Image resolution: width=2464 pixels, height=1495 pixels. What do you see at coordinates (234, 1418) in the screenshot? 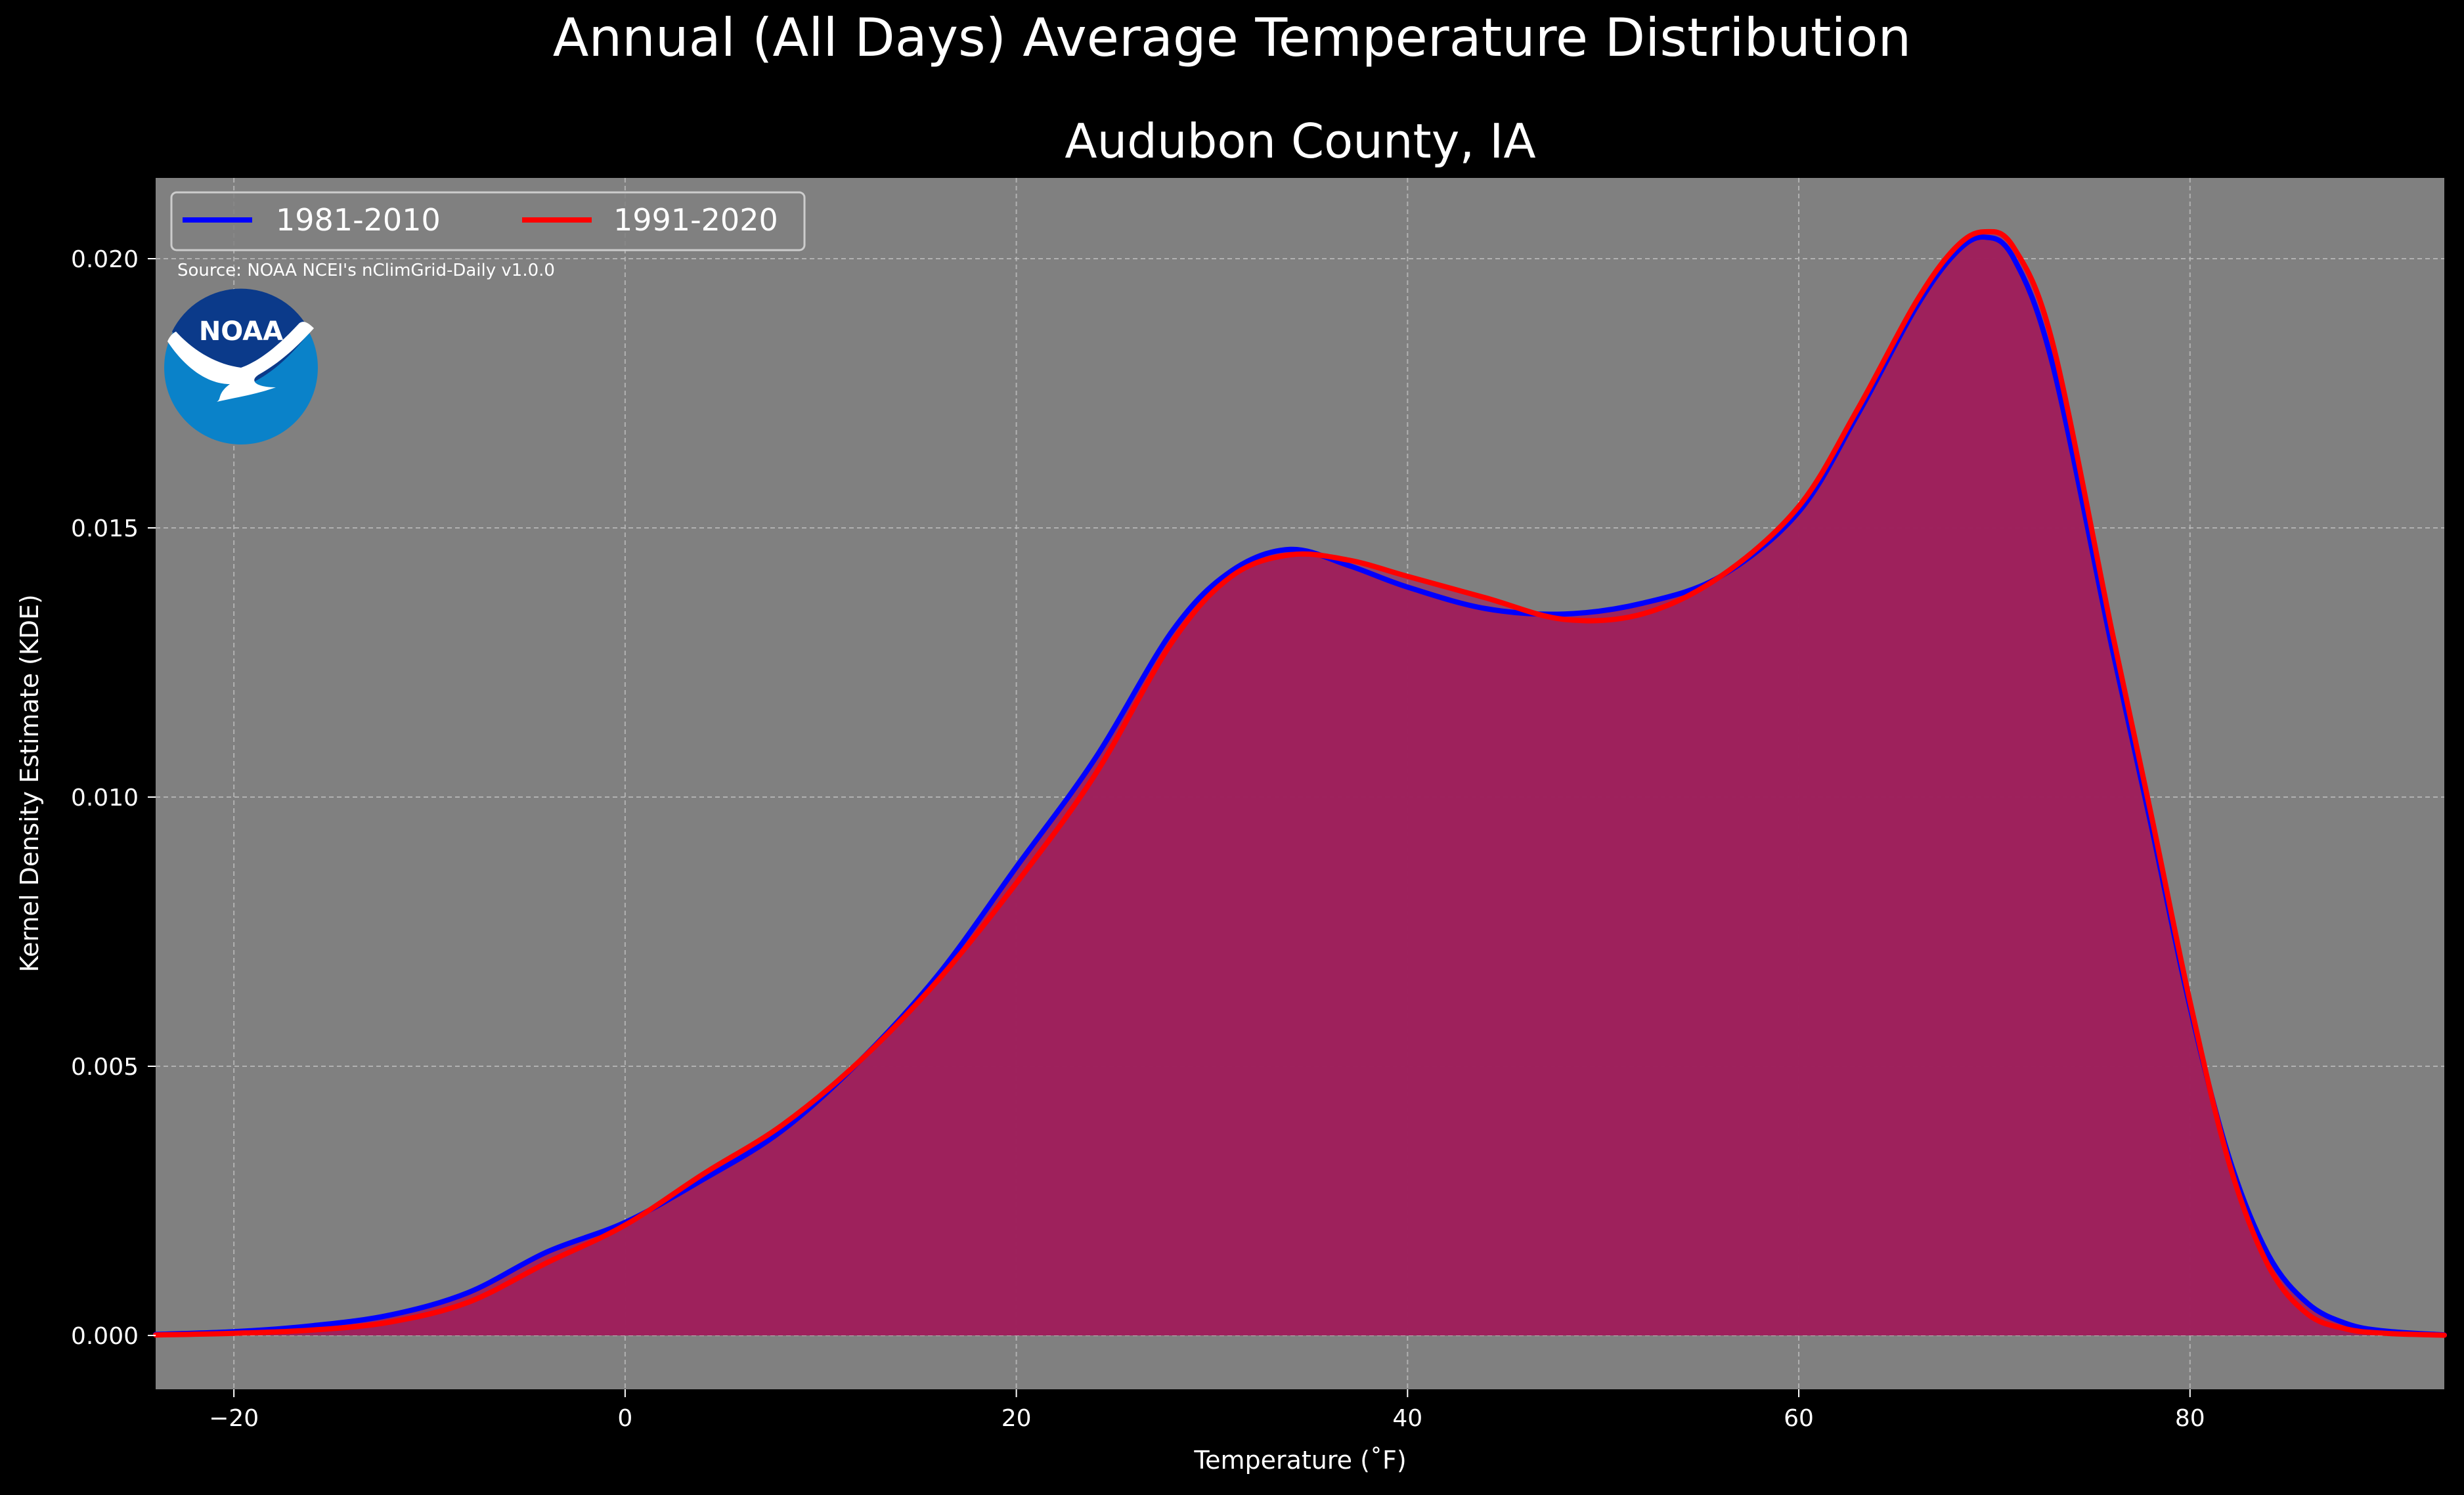
I see `x-tick-label: −20` at bounding box center [234, 1418].